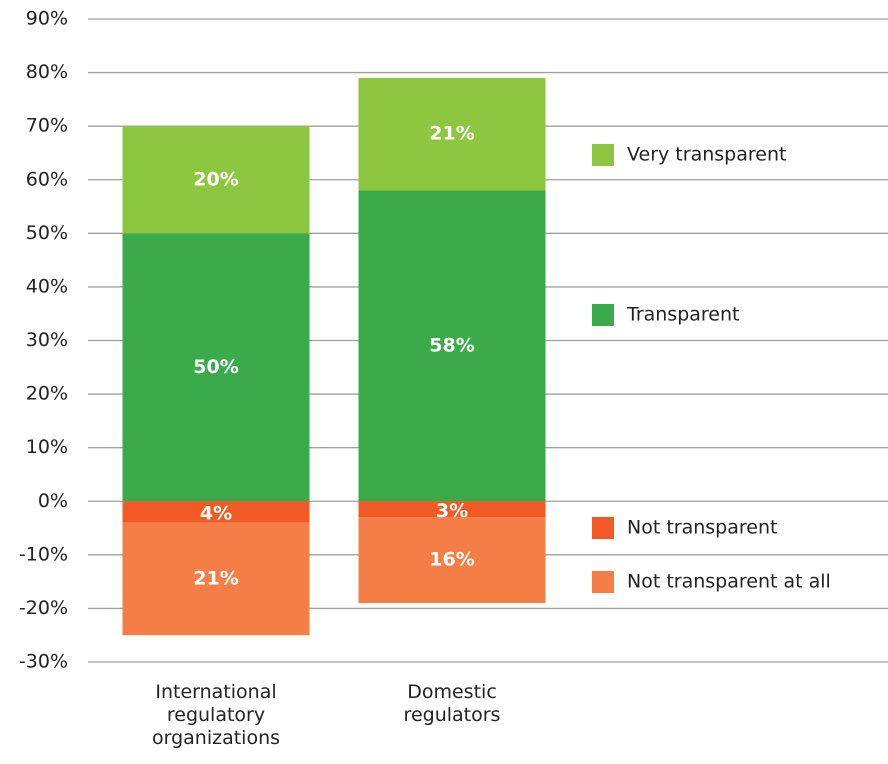 This screenshot has width=888, height=764. I want to click on y-tick-label: 80%, so click(47, 72).